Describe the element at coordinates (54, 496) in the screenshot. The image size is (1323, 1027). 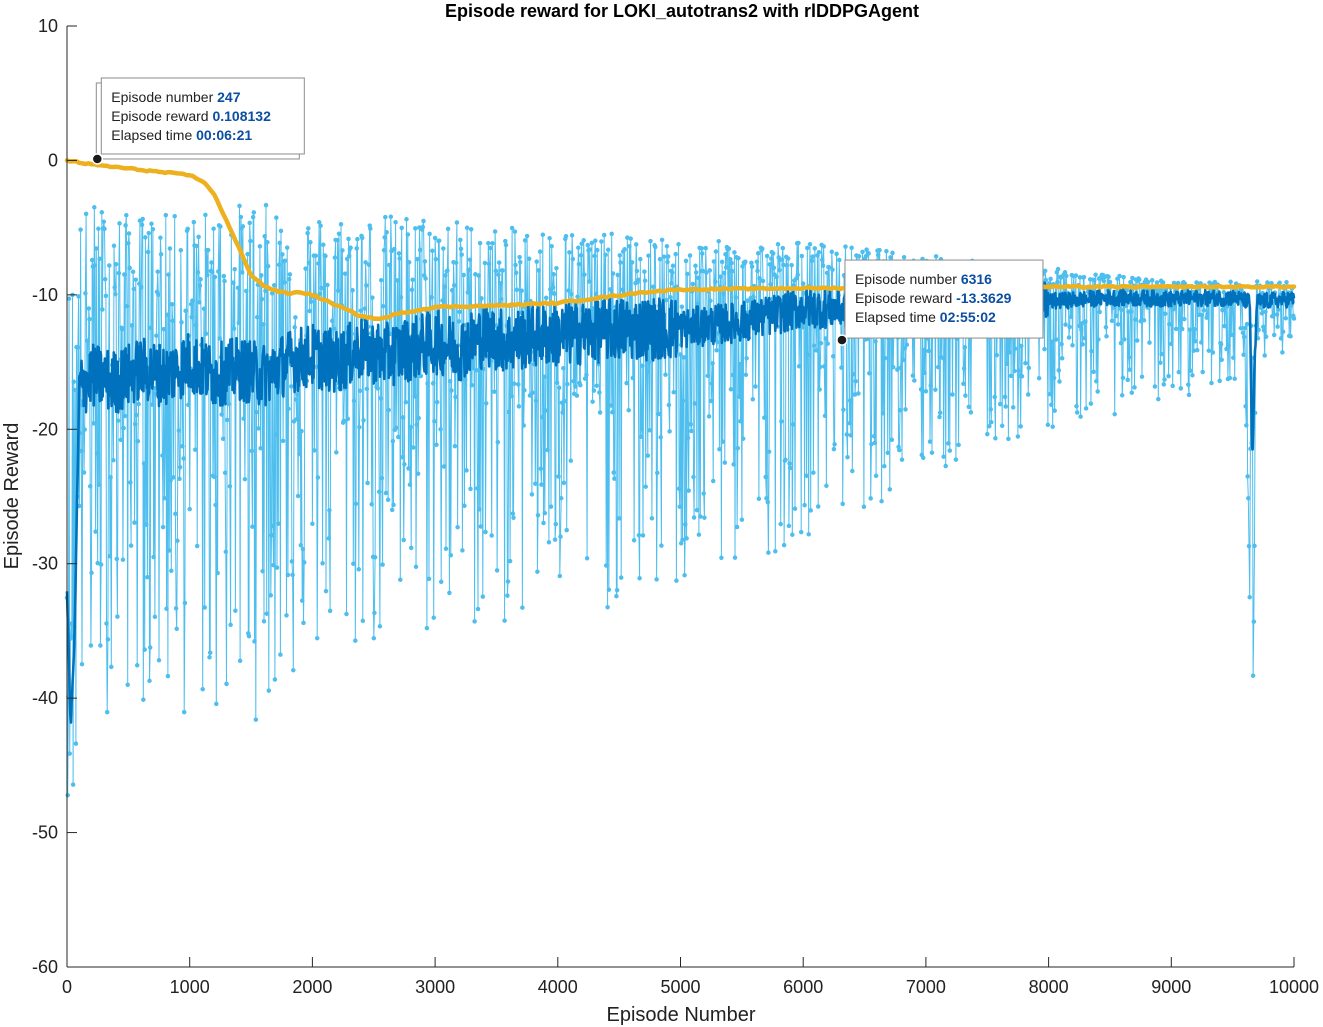
I see `y-axis-ticks: 10 0 -10 -20 -30 -40 -50 -60` at that location.